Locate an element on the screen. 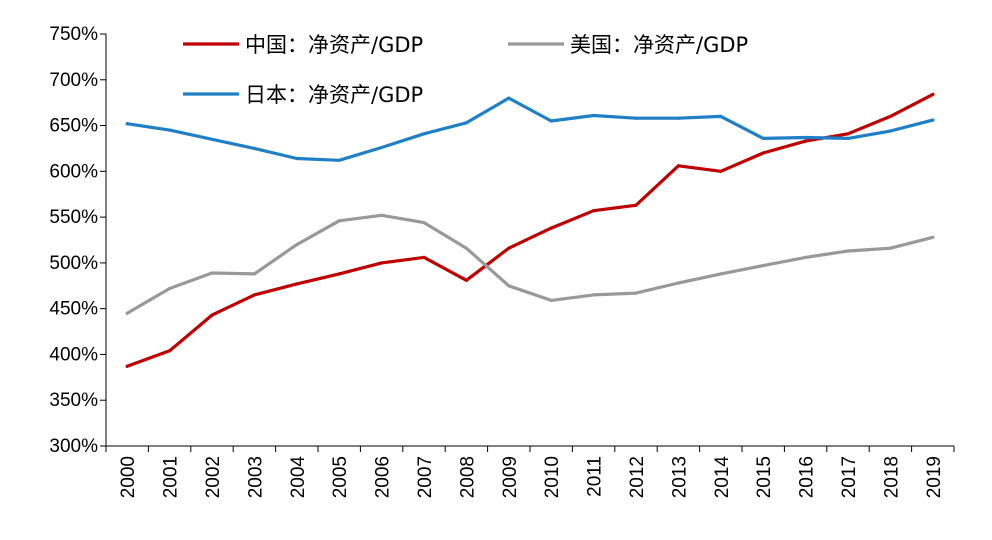  x-tick-label: 2008 is located at coordinates (467, 477).